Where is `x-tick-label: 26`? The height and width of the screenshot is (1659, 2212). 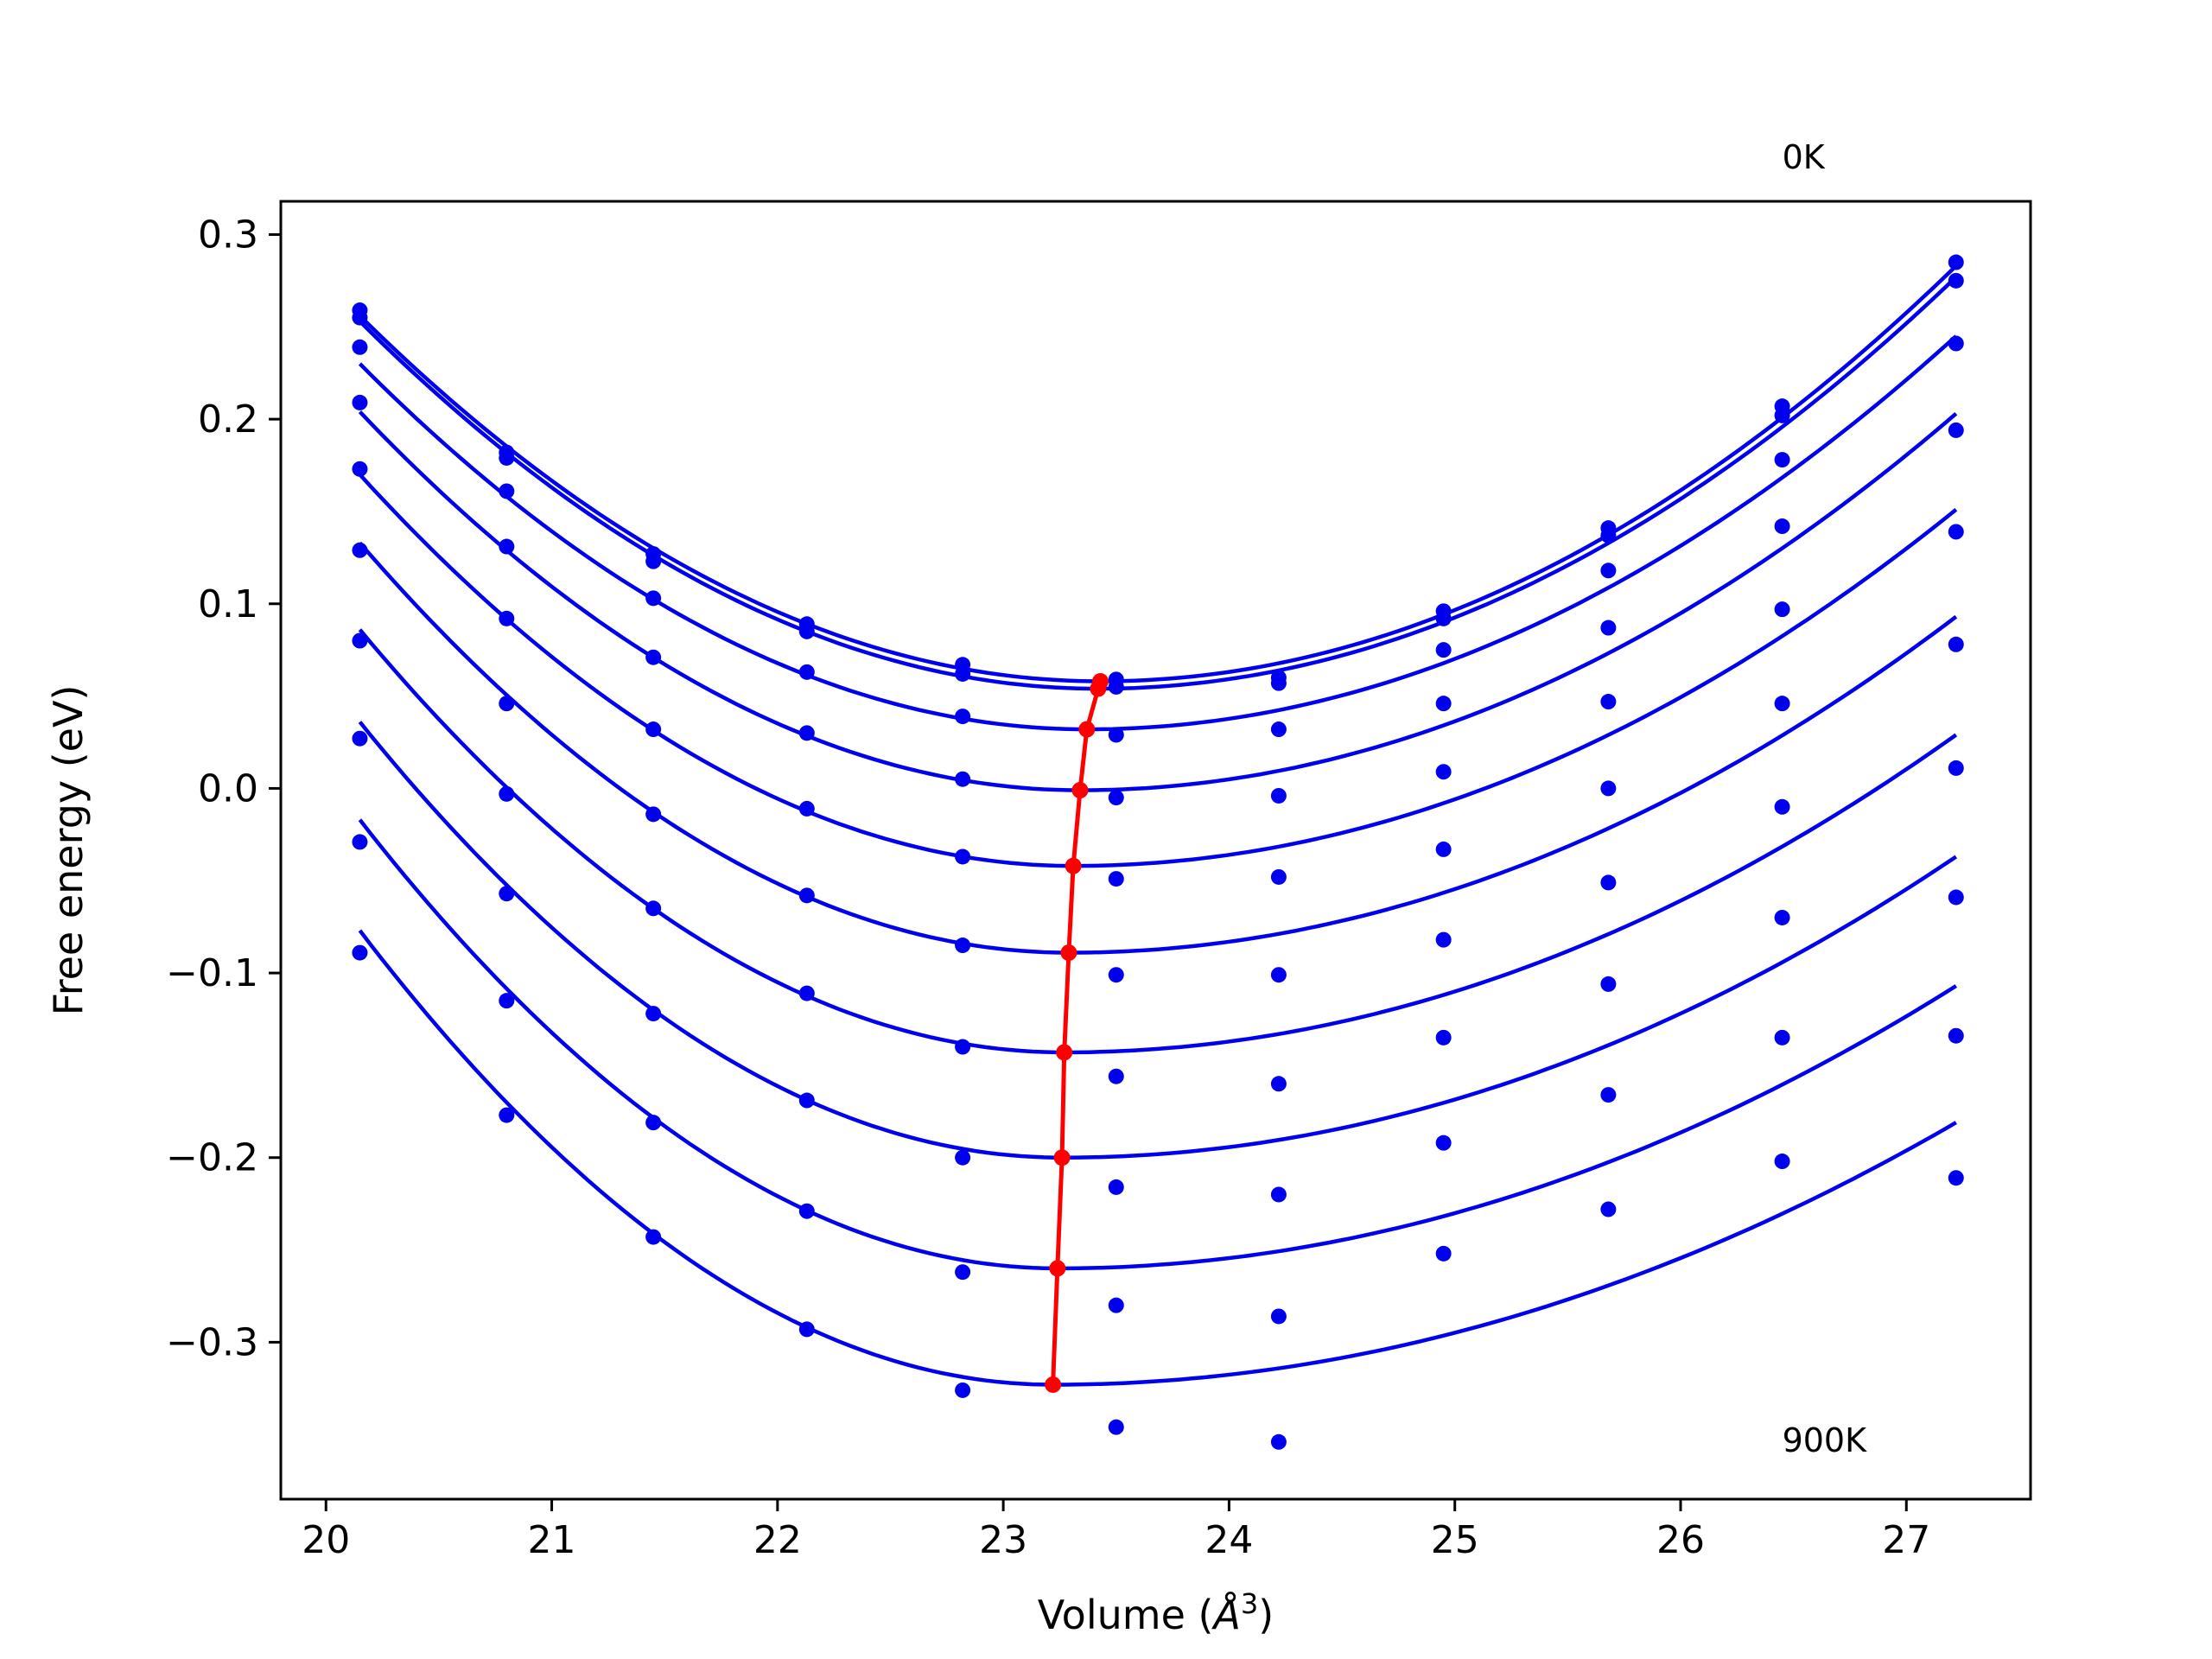
x-tick-label: 26 is located at coordinates (1680, 1540).